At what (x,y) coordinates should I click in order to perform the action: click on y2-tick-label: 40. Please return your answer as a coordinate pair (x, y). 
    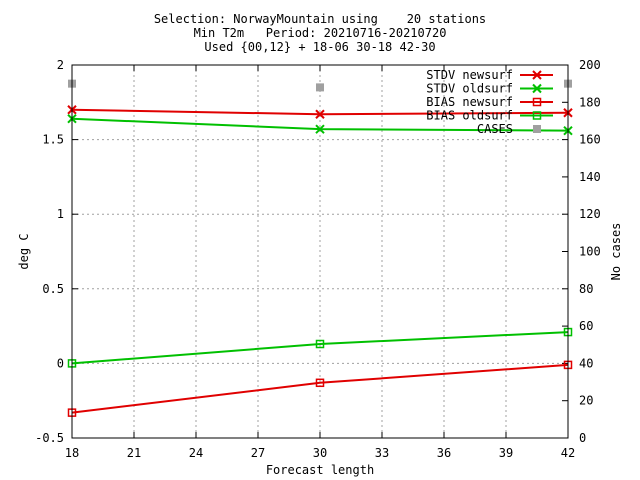
    Looking at the image, I should click on (586, 363).